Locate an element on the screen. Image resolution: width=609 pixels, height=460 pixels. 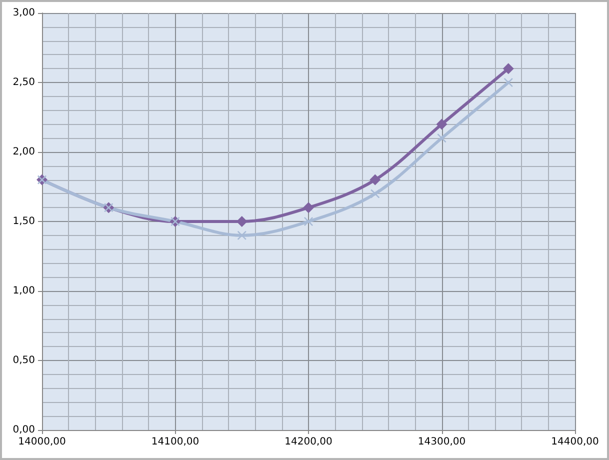
x-tick-label: 14000,00 is located at coordinates (42, 442).